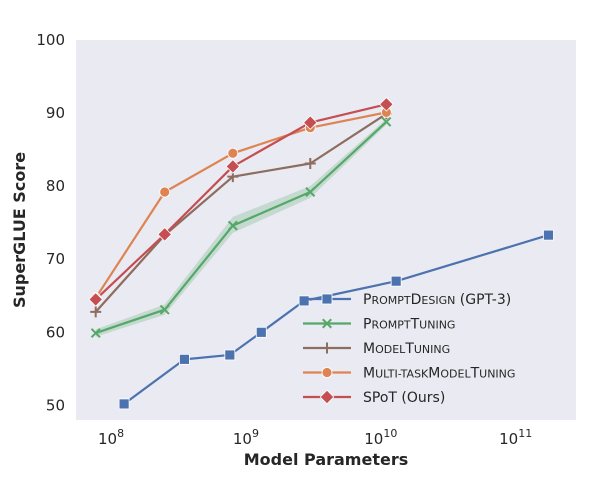  I want to click on x-tick-label-0: 10⁸, so click(111, 437).